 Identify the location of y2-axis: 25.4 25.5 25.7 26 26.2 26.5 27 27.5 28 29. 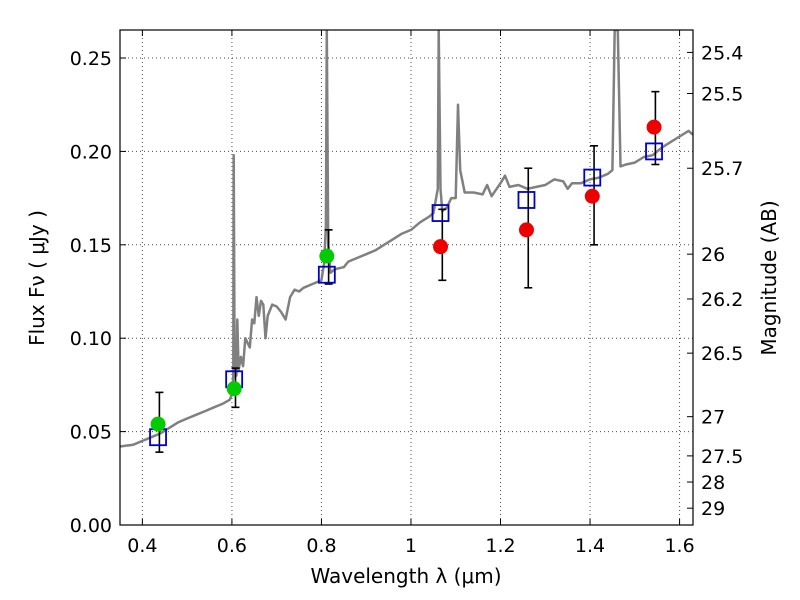
(715, 281).